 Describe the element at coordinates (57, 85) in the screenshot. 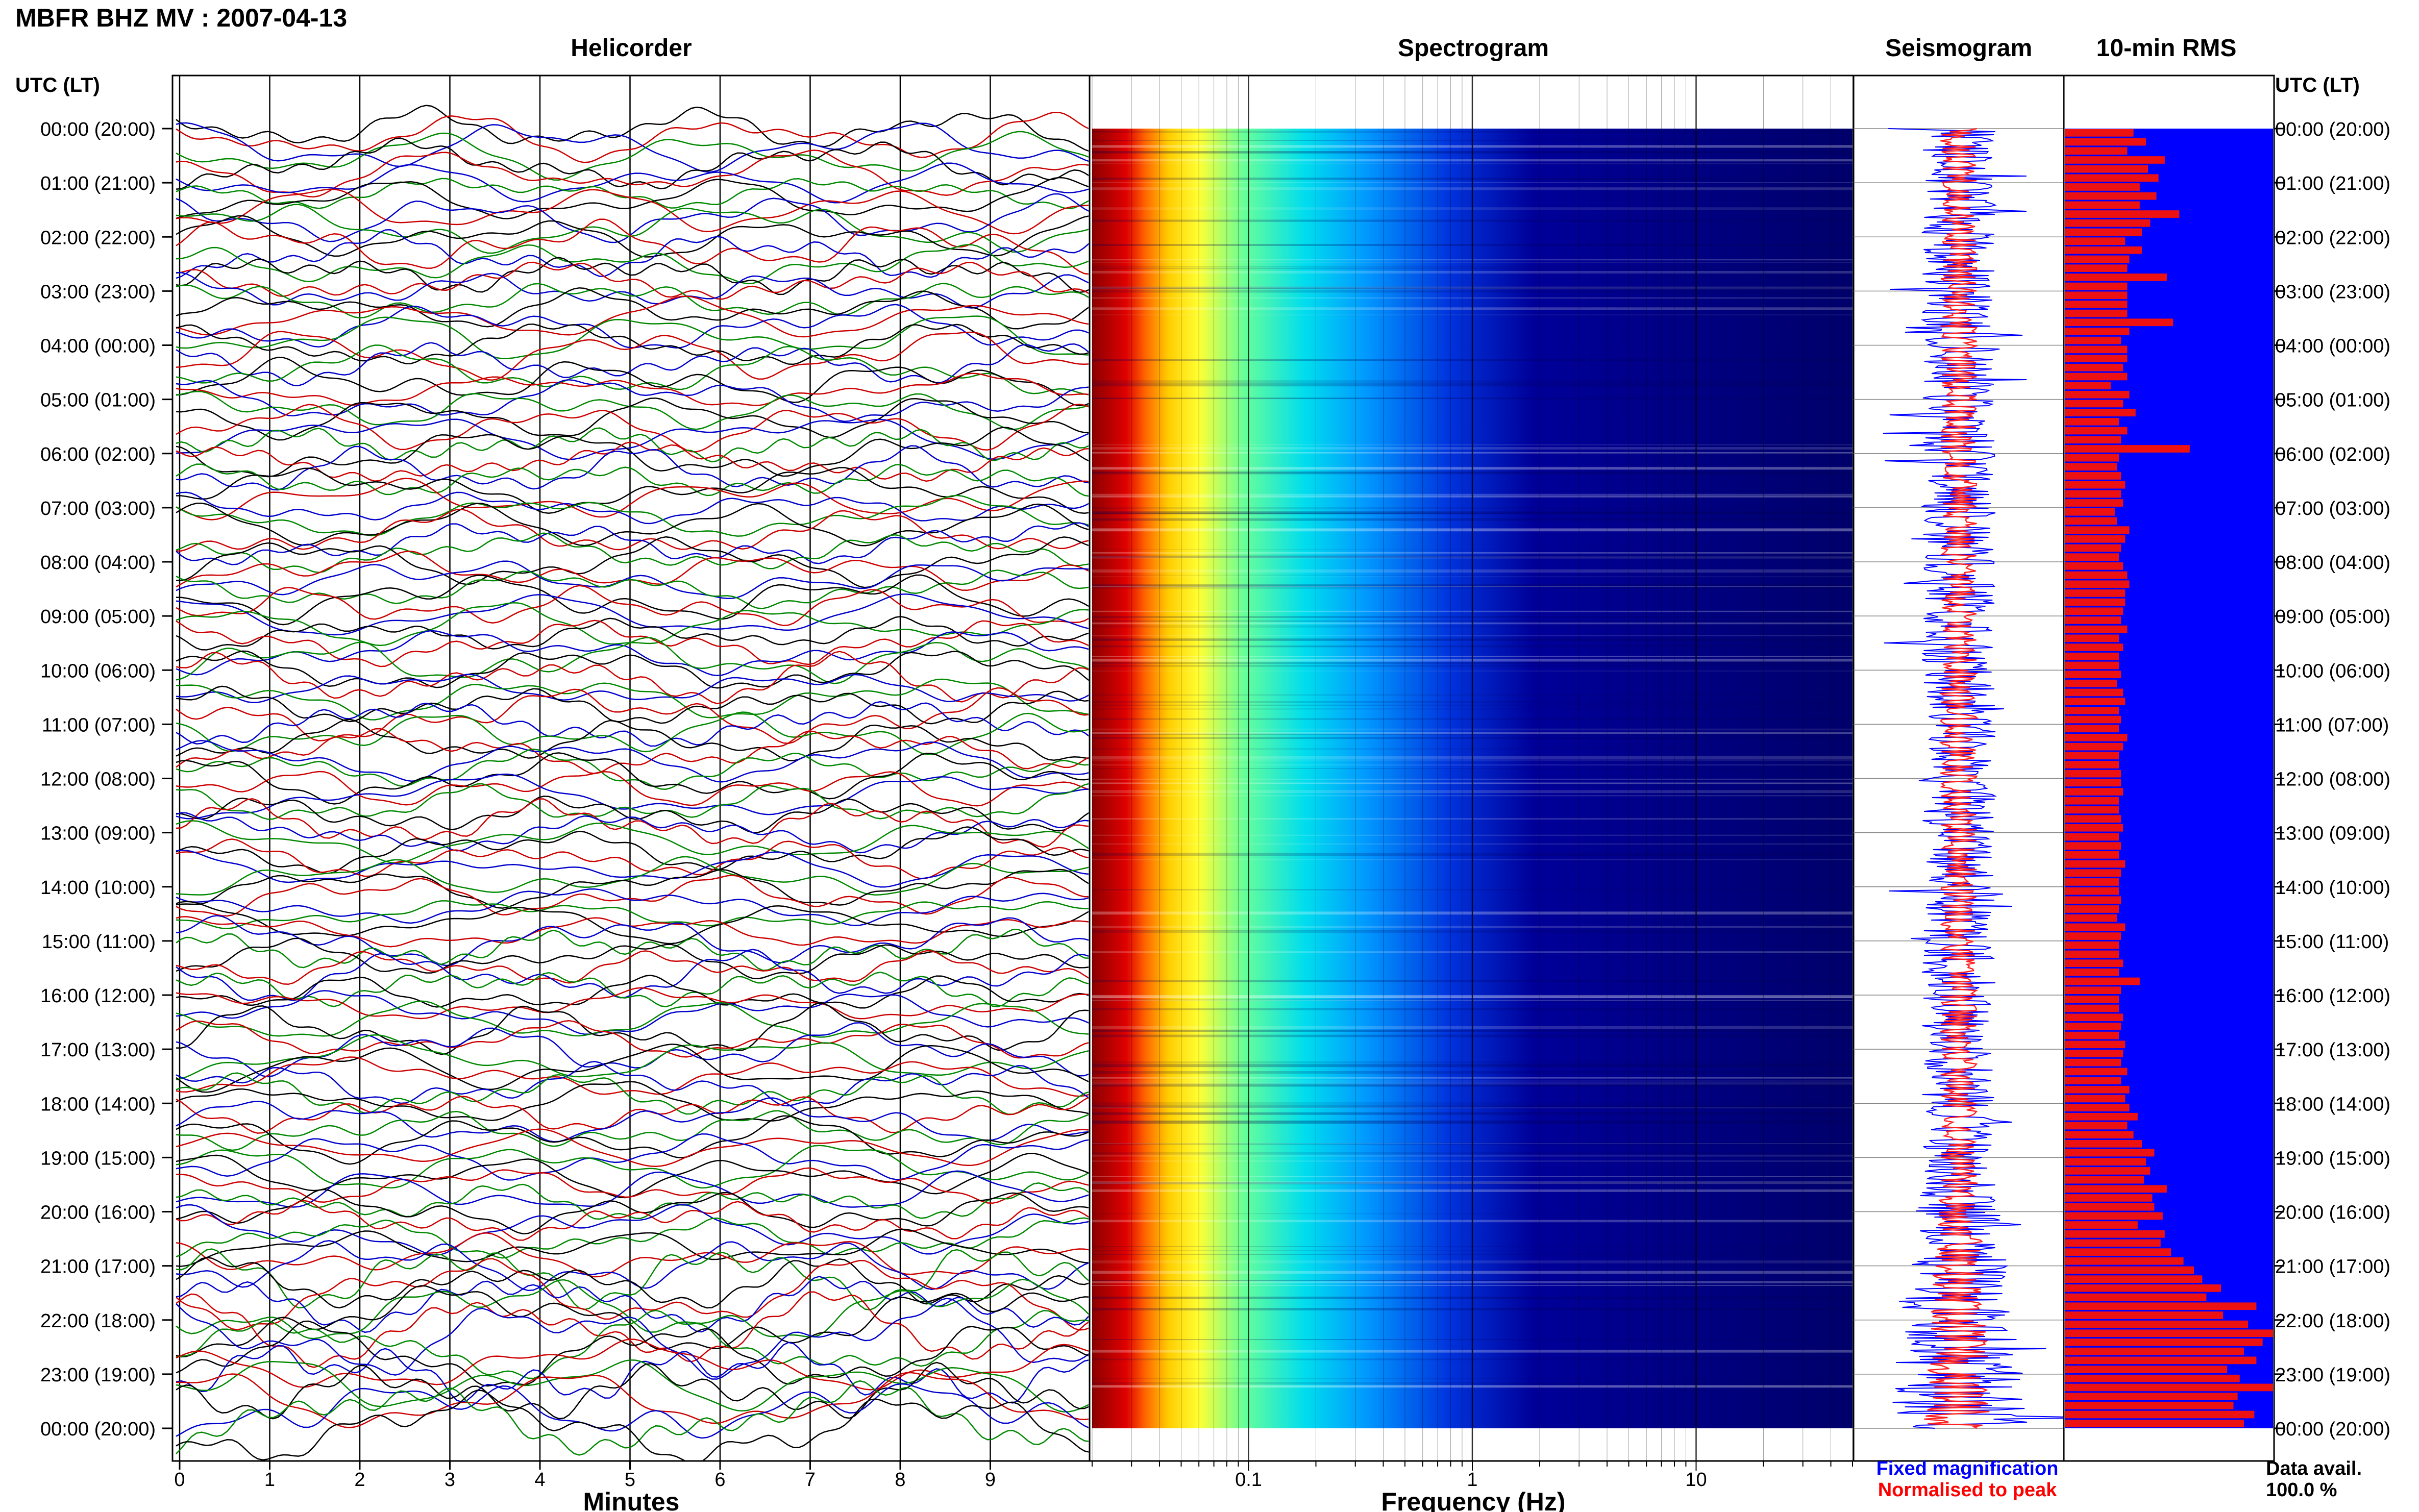

I see `utc-label-left: UTC (LT)` at that location.